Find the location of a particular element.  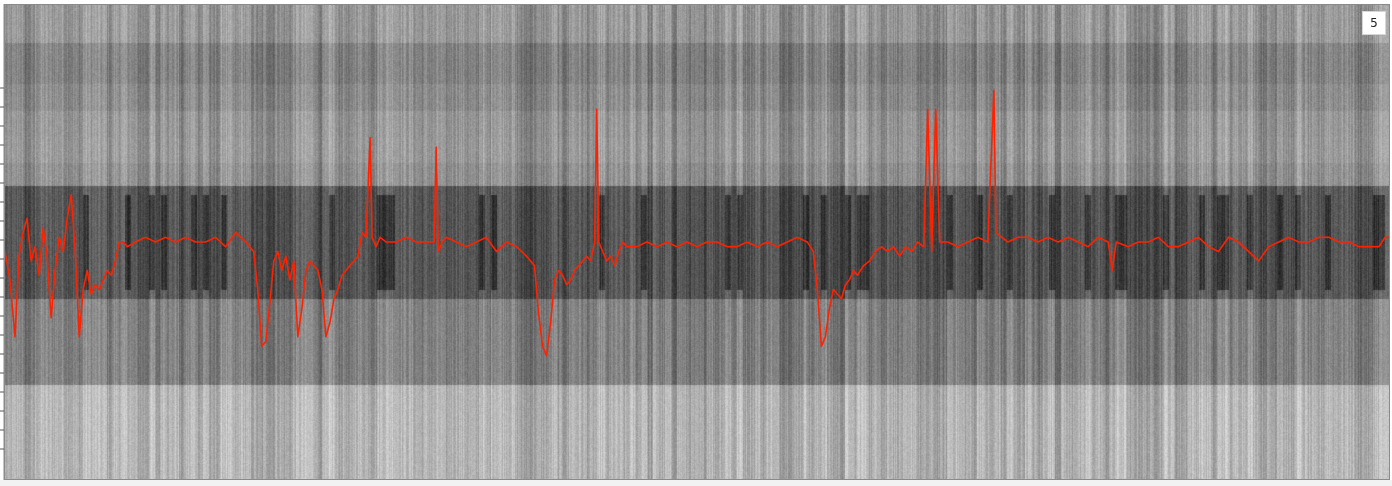

track-number-badge: 5 is located at coordinates (1374, 23).